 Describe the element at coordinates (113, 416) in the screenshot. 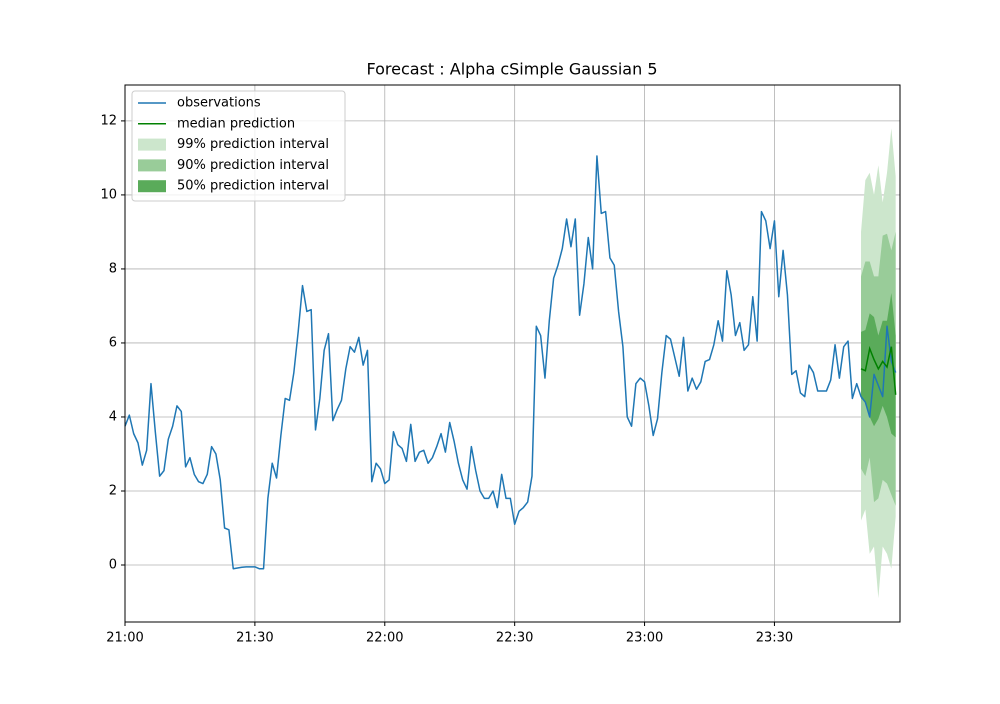

I see `y-tick-label: 4` at that location.